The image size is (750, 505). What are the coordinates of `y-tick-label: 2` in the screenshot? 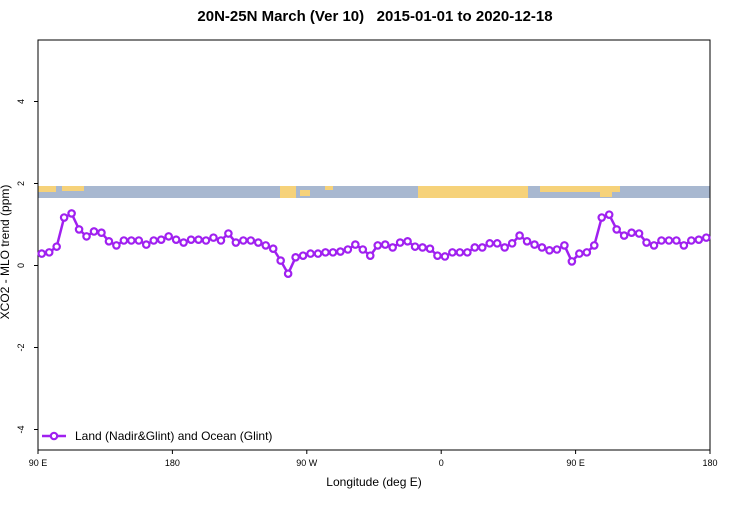 It's located at (21, 183).